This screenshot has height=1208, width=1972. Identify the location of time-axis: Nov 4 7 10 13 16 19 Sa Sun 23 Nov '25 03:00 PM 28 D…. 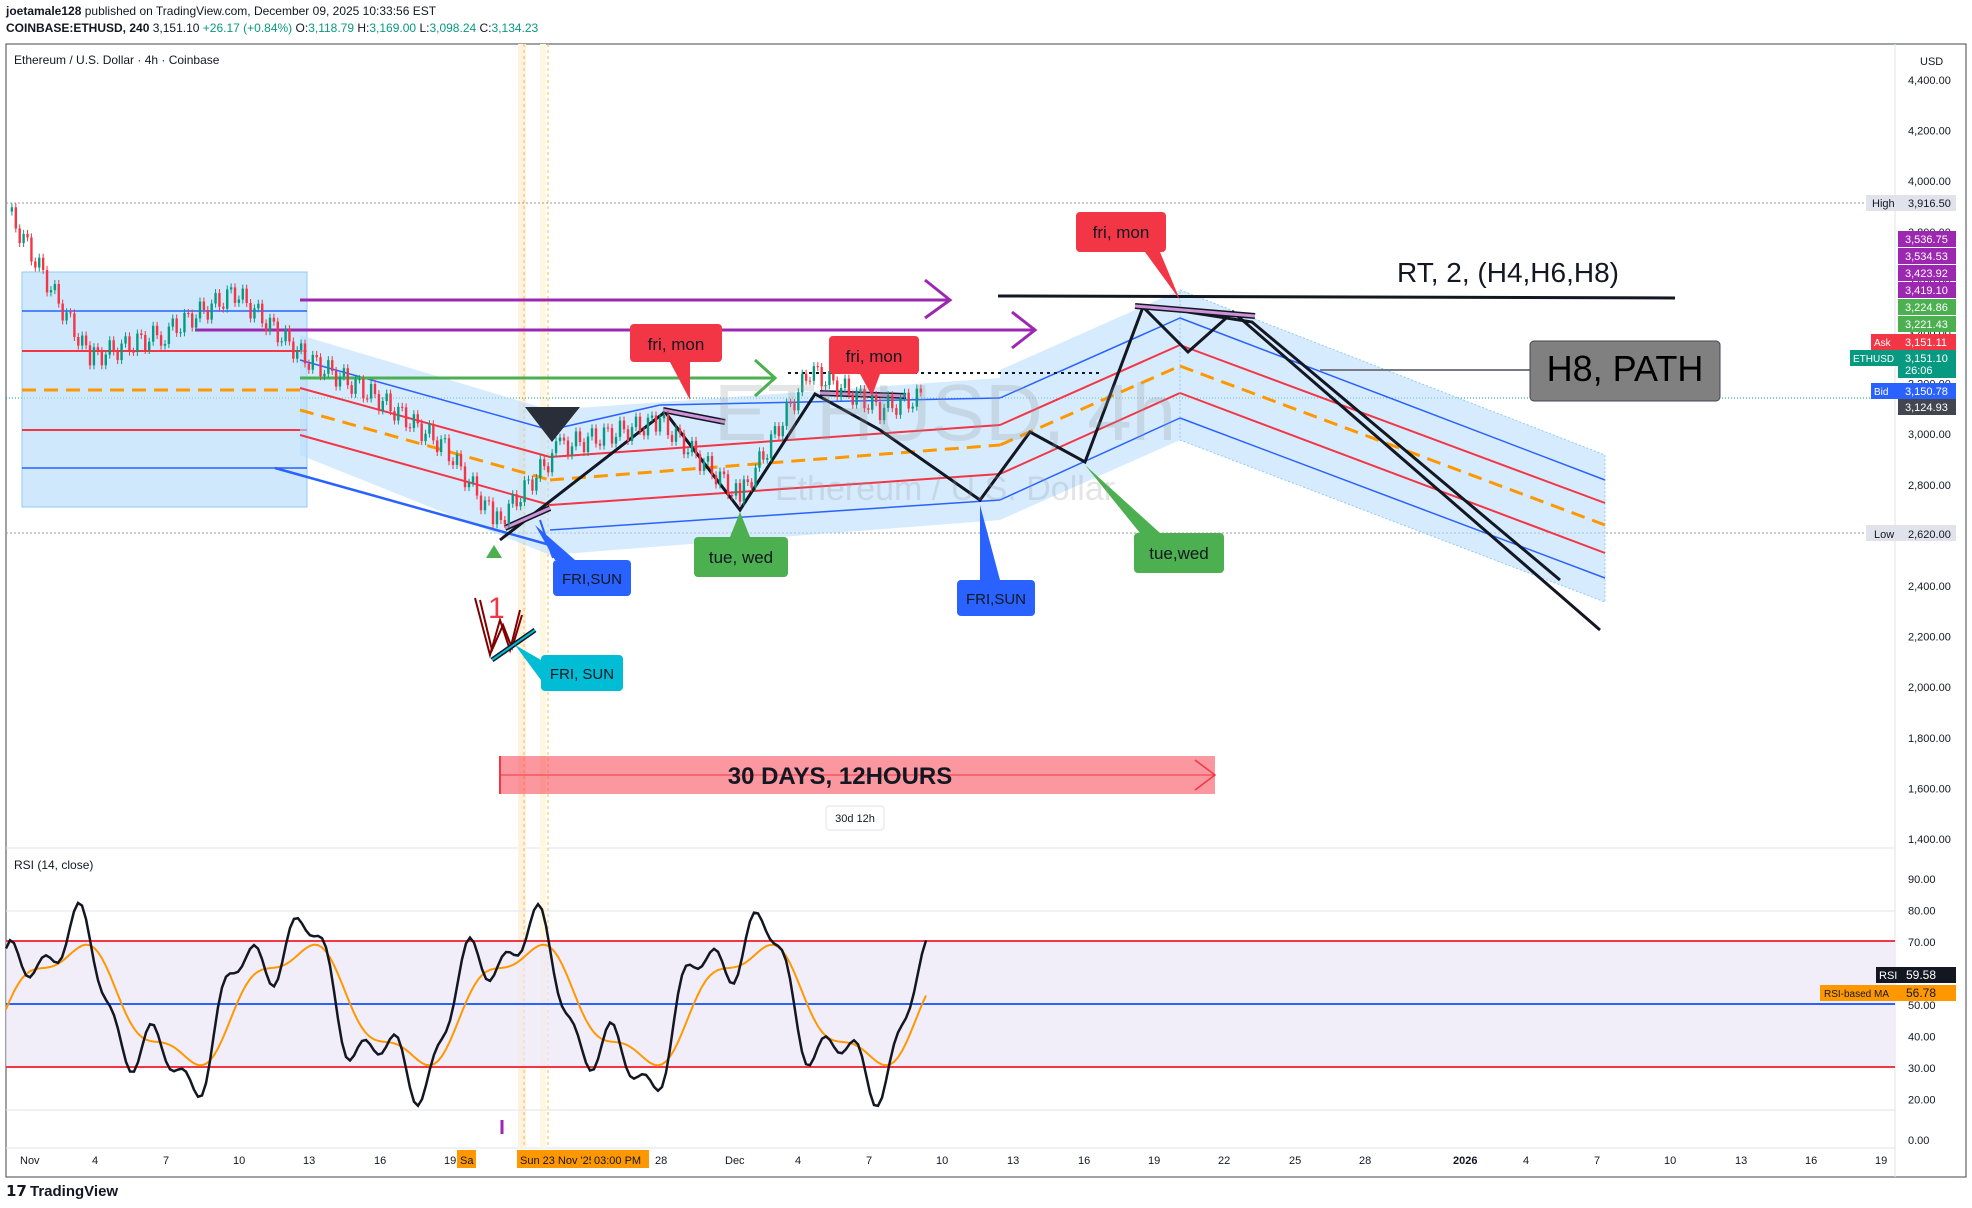
(953, 1159).